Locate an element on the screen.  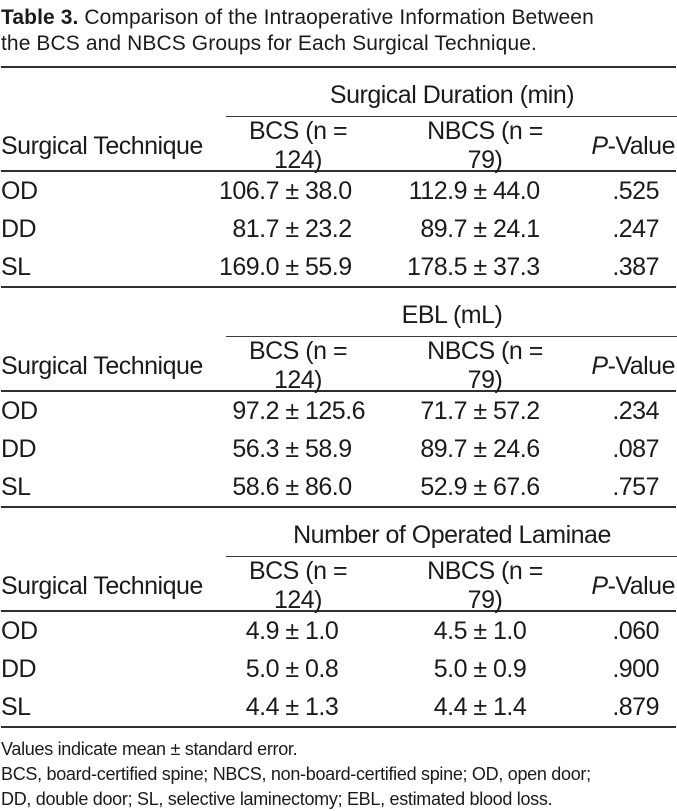
cell-bcs-value: 169.0 ±55.9 is located at coordinates (292, 267).